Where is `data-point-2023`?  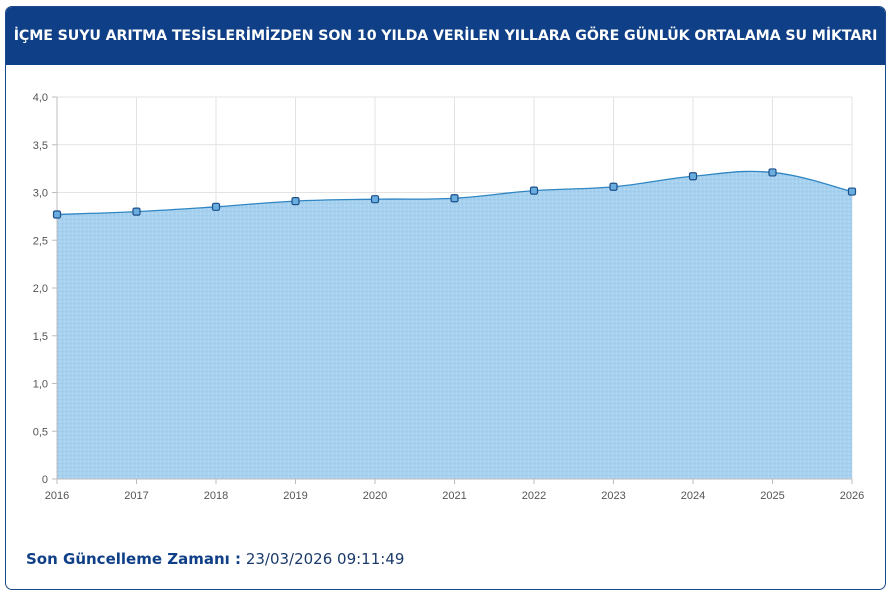 data-point-2023 is located at coordinates (613, 186).